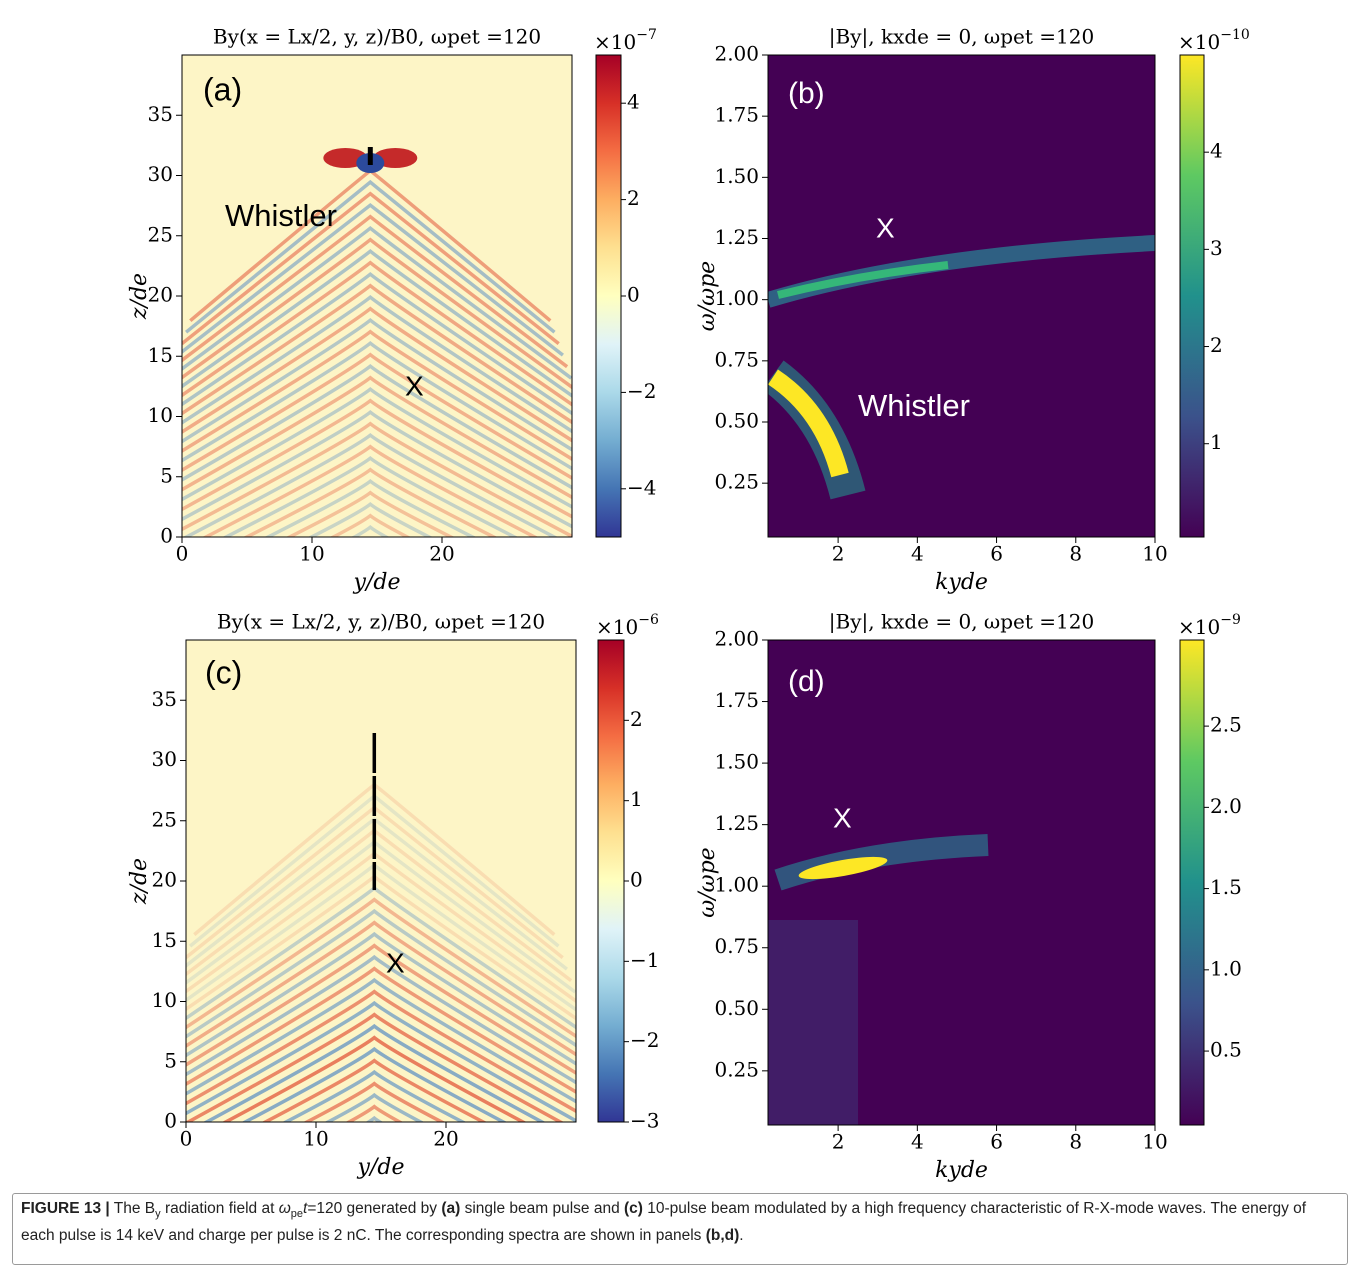 The image size is (1360, 1269). What do you see at coordinates (1075, 554) in the screenshot?
I see `x-tick-label: 8` at bounding box center [1075, 554].